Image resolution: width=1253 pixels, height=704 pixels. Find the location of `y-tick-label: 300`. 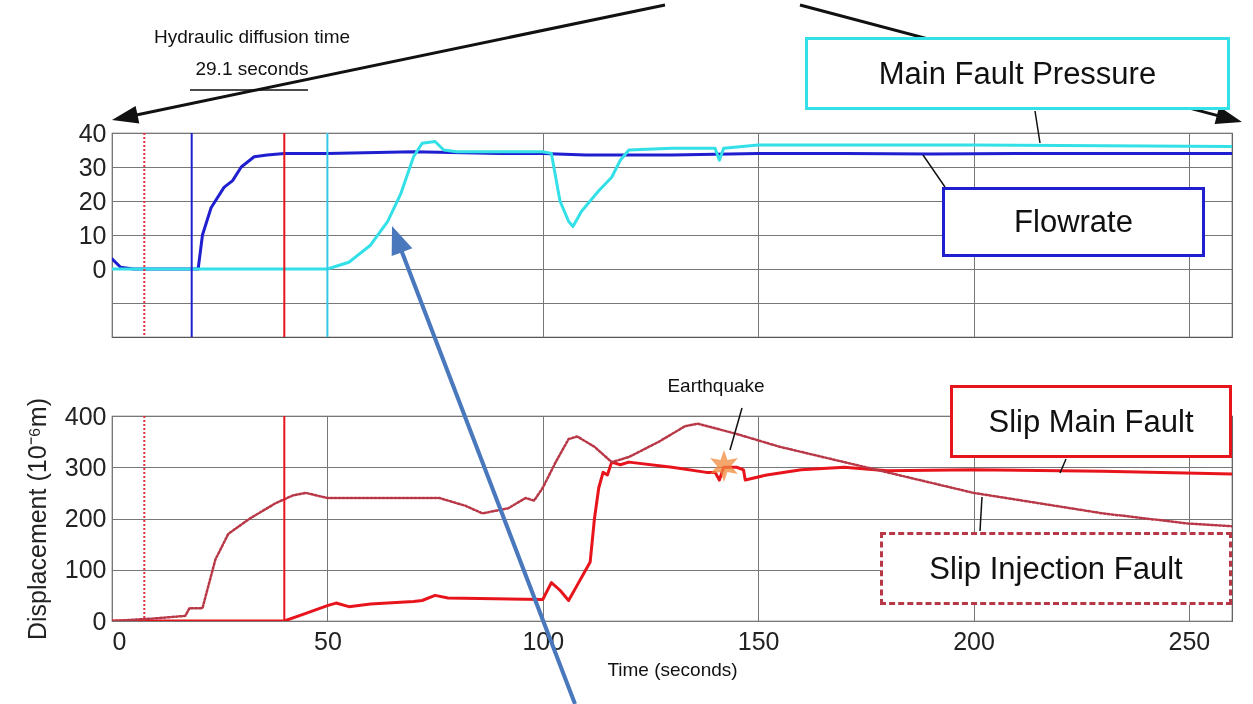

y-tick-label: 300 is located at coordinates (85, 466).